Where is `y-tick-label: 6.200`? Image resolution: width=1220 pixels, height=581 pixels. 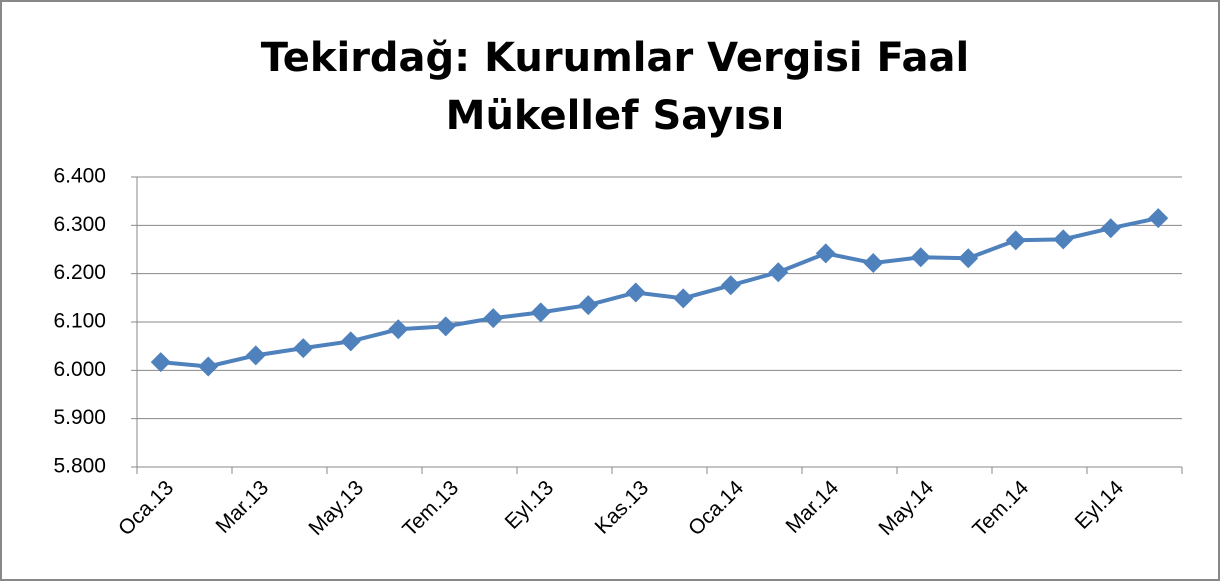 y-tick-label: 6.200 is located at coordinates (79, 272).